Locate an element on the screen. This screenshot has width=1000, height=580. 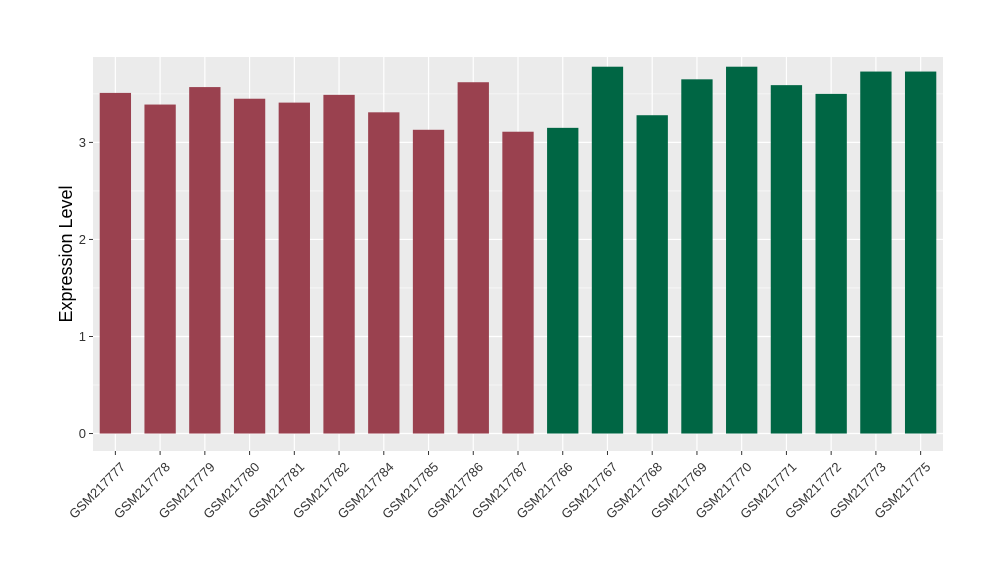
bar-GSM217785 is located at coordinates (428, 281).